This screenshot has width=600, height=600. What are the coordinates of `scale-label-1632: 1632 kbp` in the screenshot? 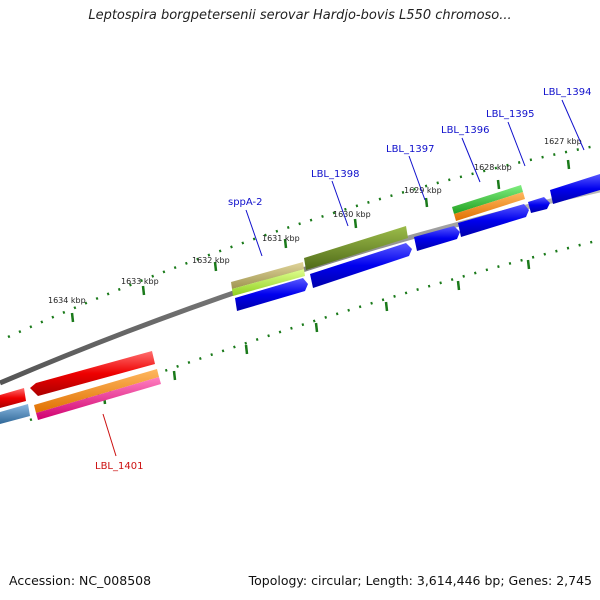 It's located at (211, 260).